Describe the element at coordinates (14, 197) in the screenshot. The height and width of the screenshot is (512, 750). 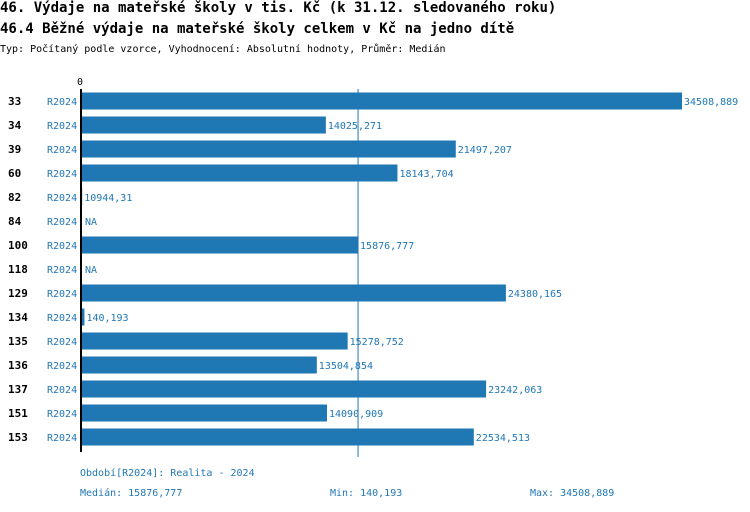
I see `category-label: 82` at that location.